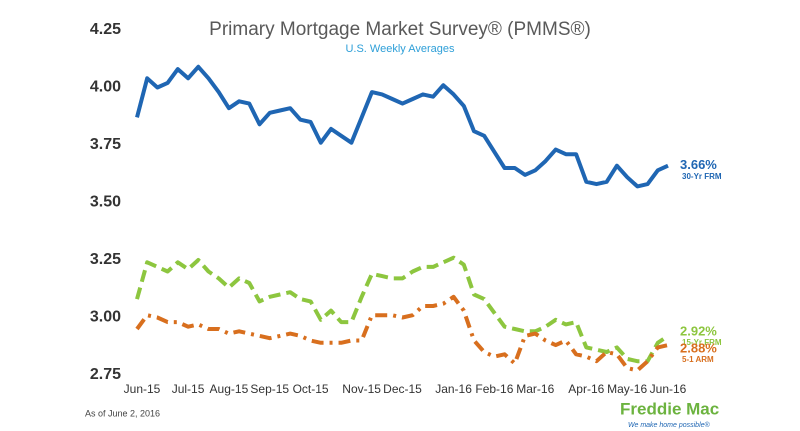 Image resolution: width=800 pixels, height=431 pixels. What do you see at coordinates (402, 333) in the screenshot?
I see `series-line` at bounding box center [402, 333].